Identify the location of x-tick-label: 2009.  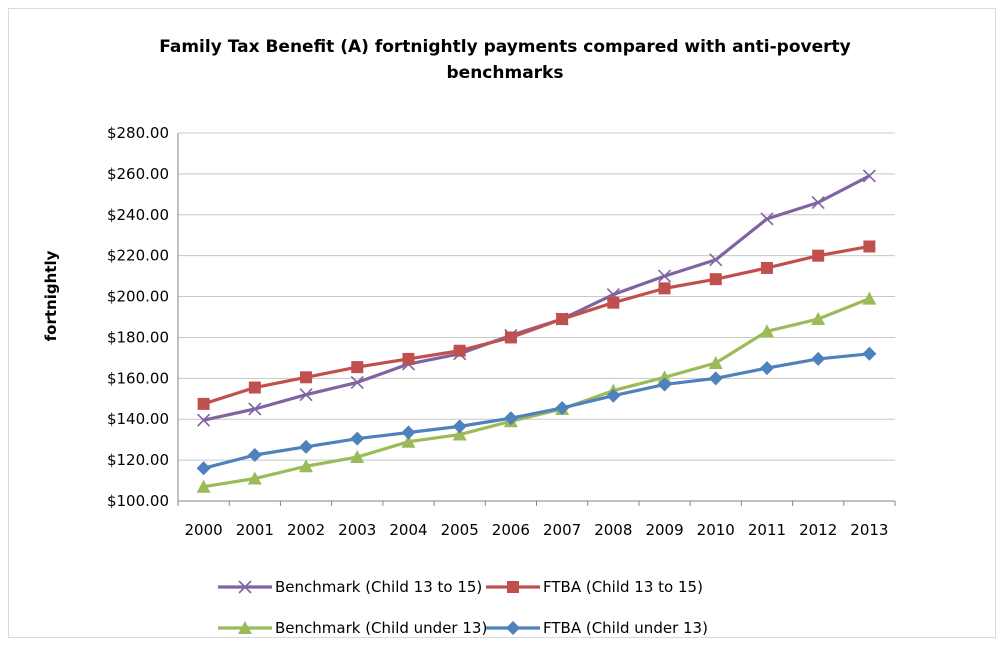
(664, 530).